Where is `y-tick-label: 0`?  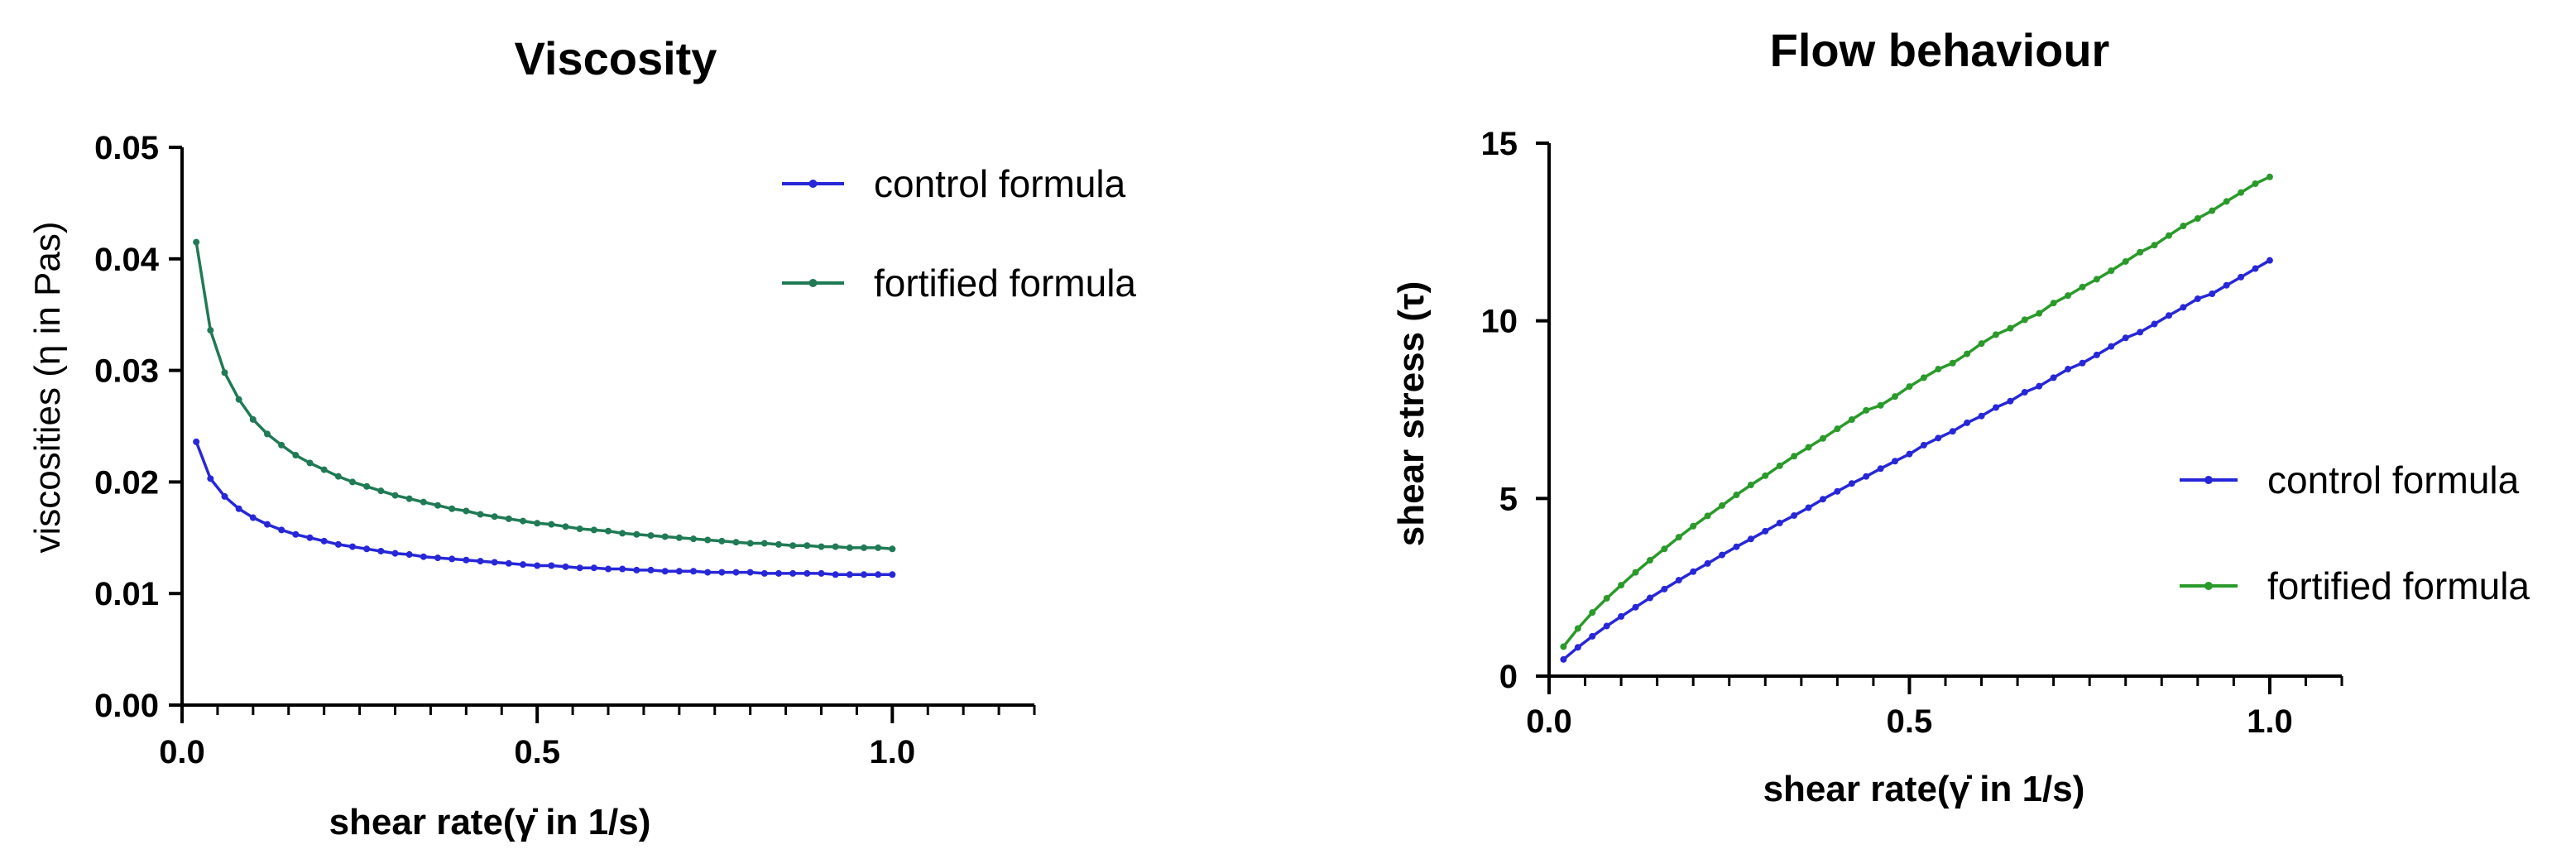 y-tick-label: 0 is located at coordinates (1509, 677).